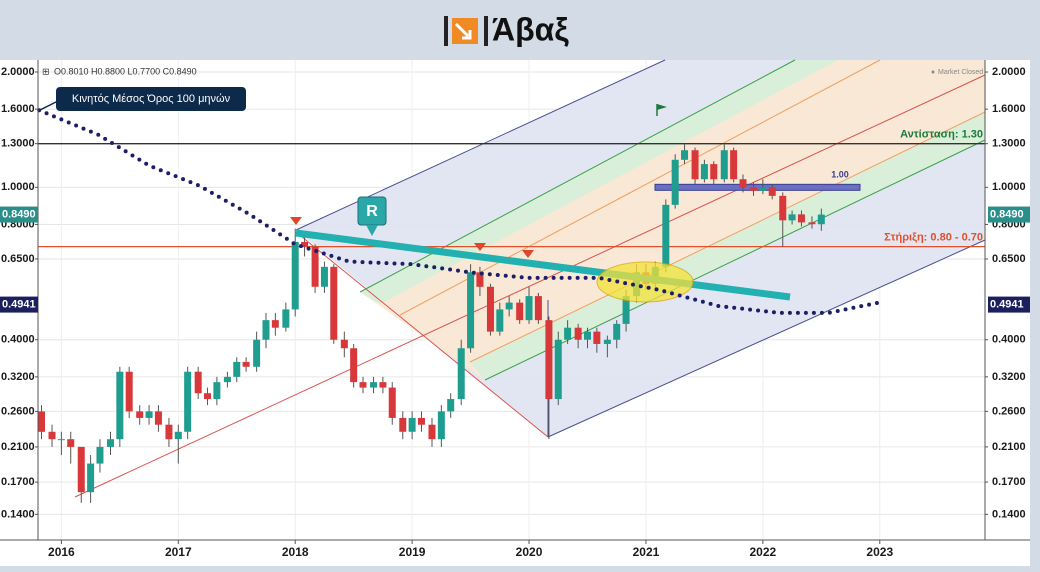  What do you see at coordinates (1009, 482) in the screenshot?
I see `y-tick-label: 0.1700` at bounding box center [1009, 482].